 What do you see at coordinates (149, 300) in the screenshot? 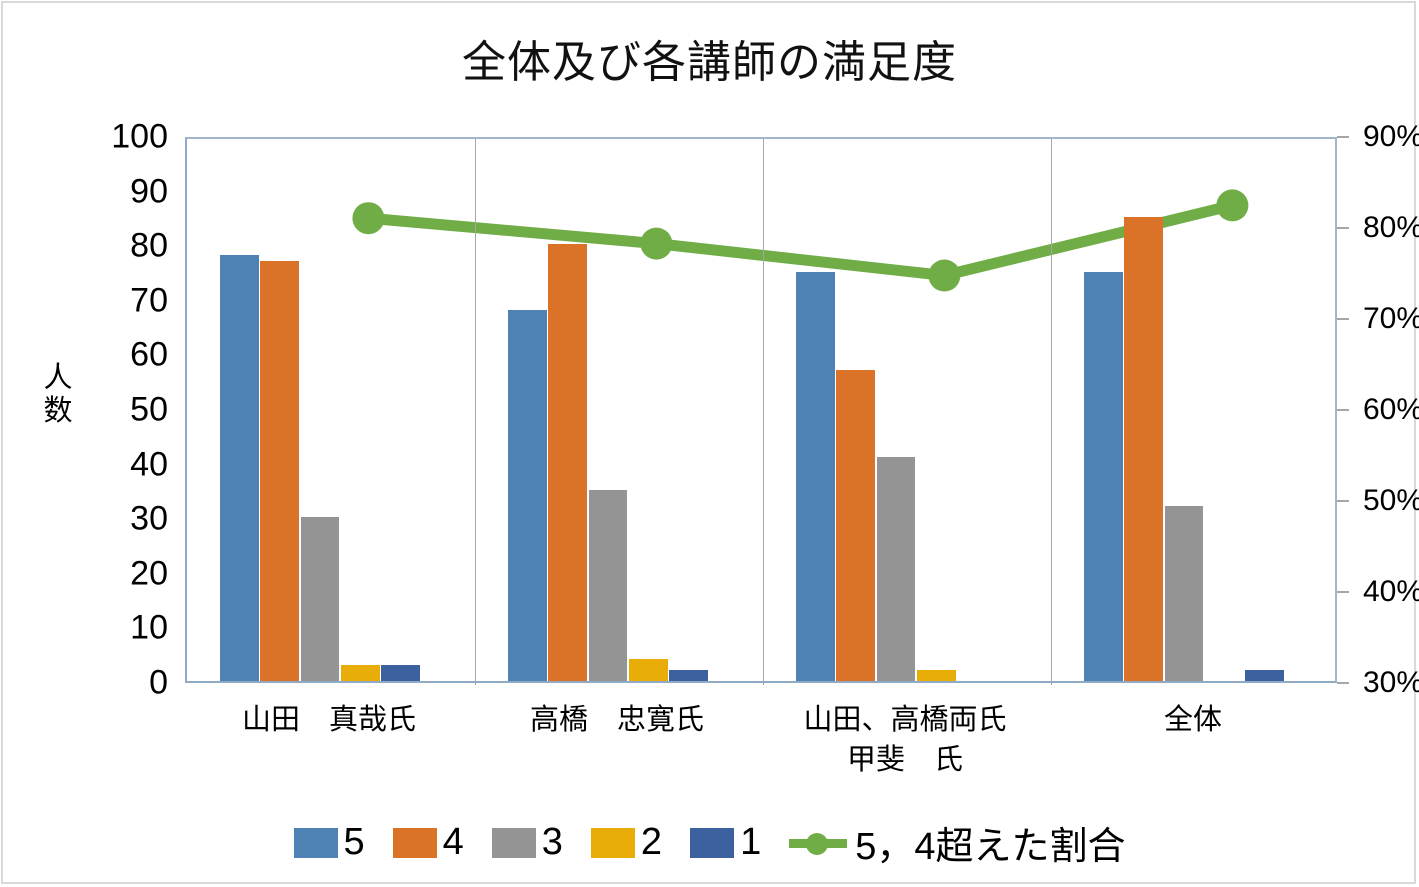
I see `y-tick-label-left: 70` at bounding box center [149, 300].